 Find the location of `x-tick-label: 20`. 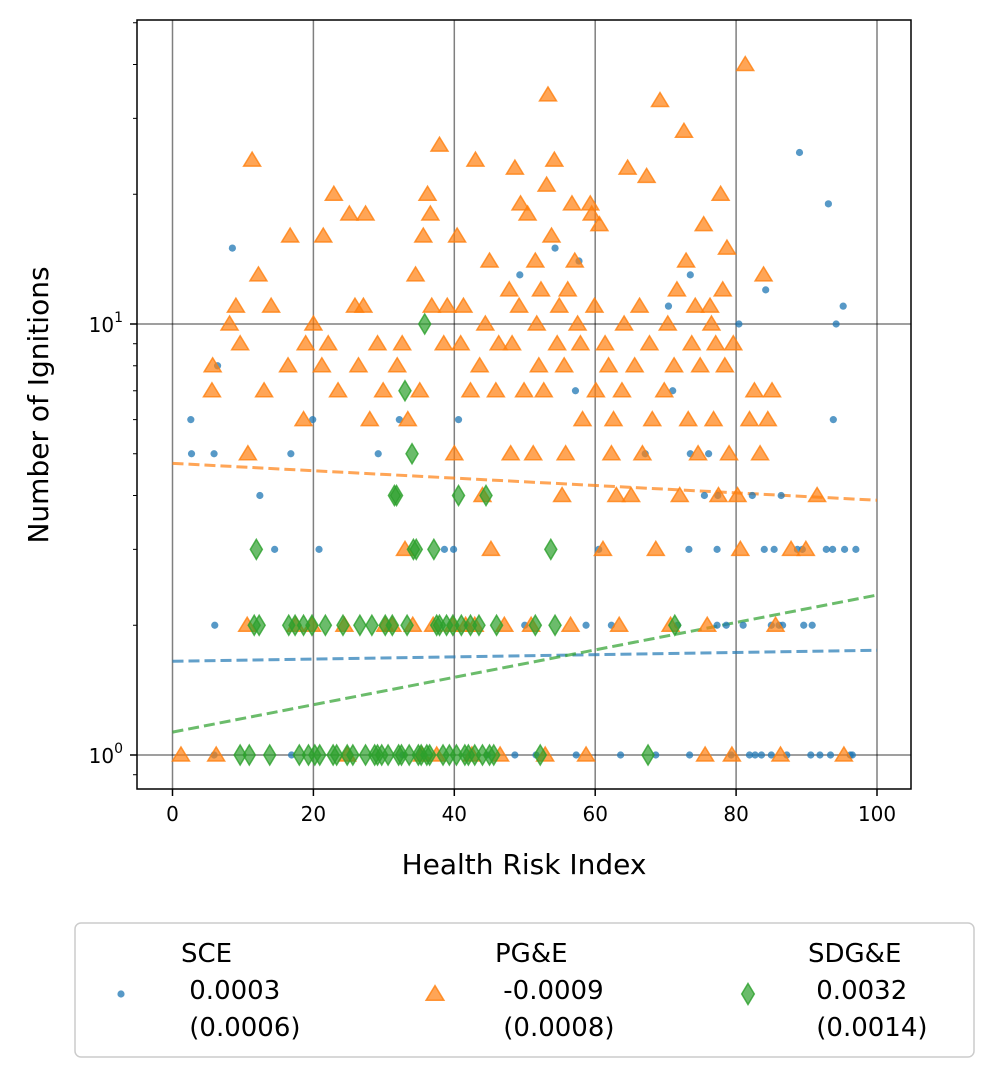

x-tick-label: 20 is located at coordinates (313, 814).